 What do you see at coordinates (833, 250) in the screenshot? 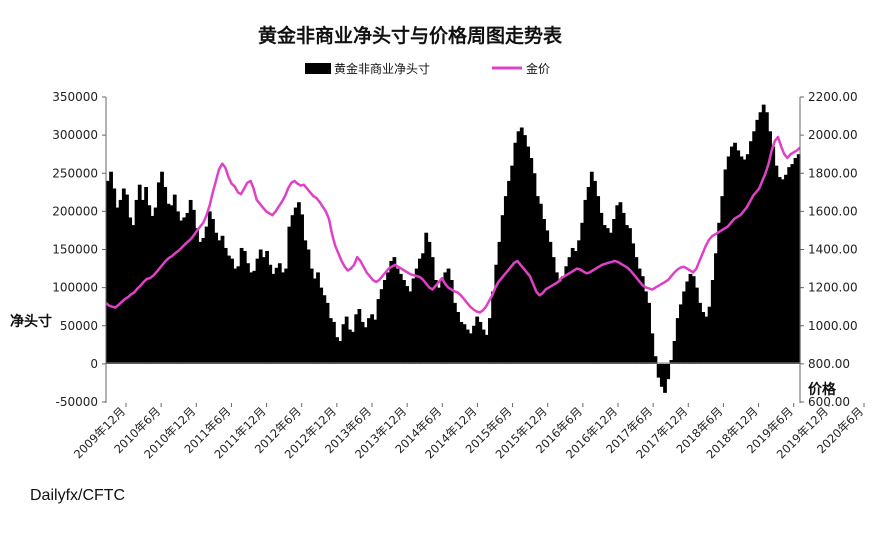
I see `right-tick-label: 1400.00` at bounding box center [833, 250].